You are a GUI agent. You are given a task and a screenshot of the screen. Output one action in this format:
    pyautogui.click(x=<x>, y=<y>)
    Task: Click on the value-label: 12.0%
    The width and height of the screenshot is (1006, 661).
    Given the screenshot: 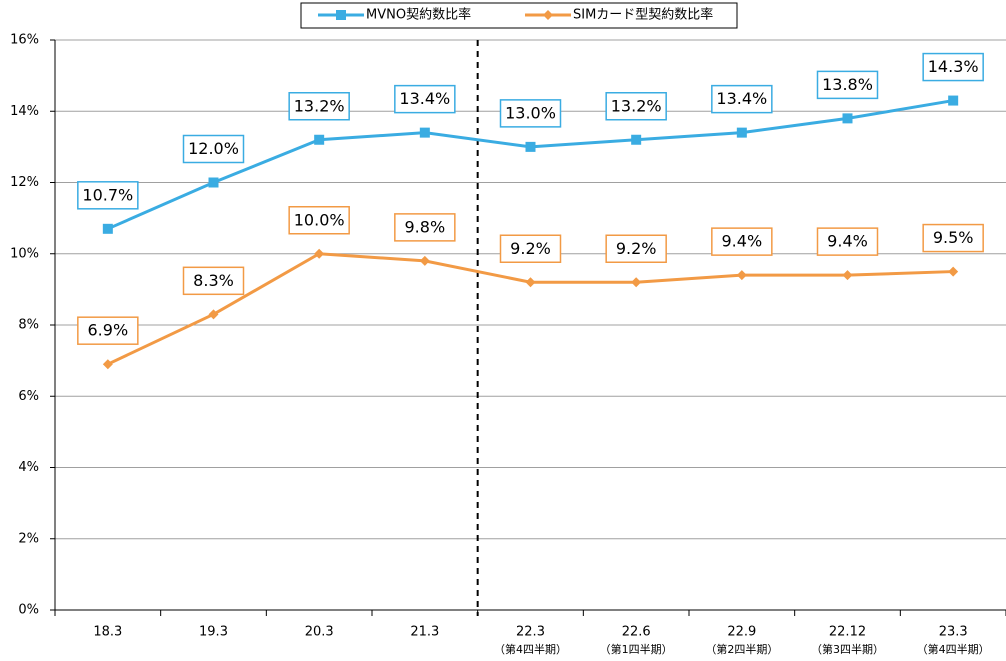 What is the action you would take?
    pyautogui.click(x=213, y=148)
    